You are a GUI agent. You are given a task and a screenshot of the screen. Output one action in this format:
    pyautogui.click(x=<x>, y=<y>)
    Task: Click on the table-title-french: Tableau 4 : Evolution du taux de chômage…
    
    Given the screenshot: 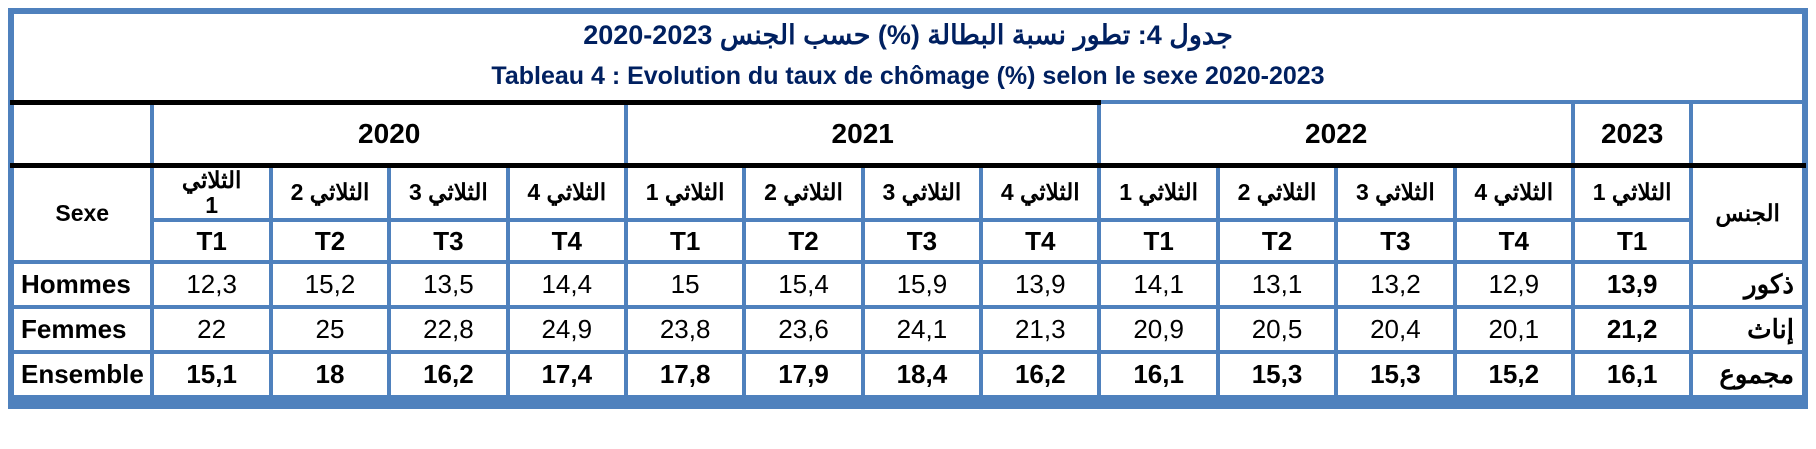 What is the action you would take?
    pyautogui.click(x=908, y=75)
    